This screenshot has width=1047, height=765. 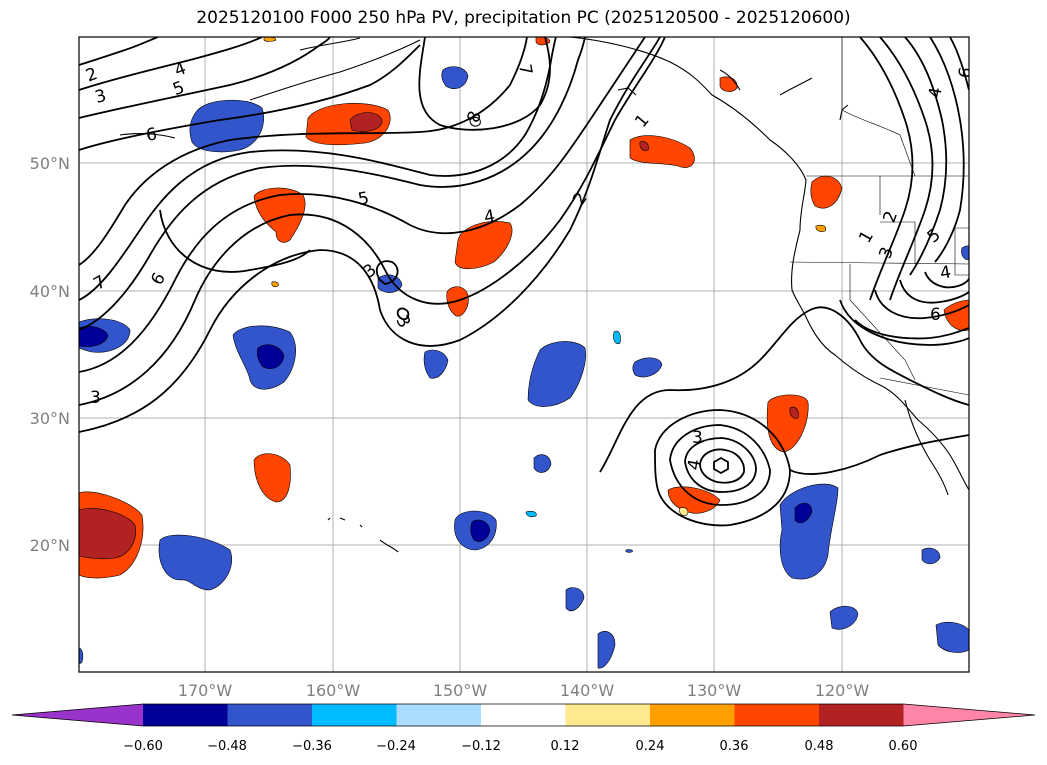 What do you see at coordinates (50, 545) in the screenshot?
I see `lat-tick-label: 20°N` at bounding box center [50, 545].